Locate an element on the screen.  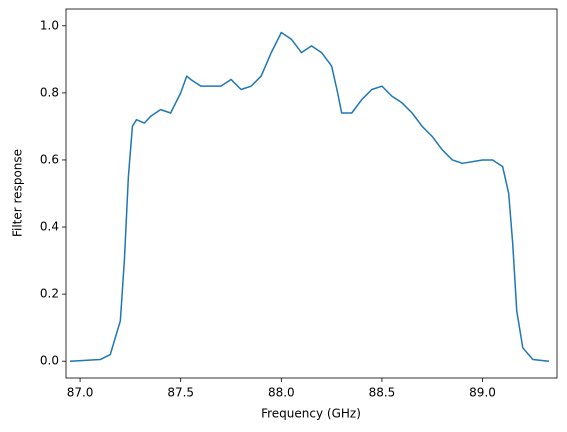
x-axis-label: Frequency (GHz) is located at coordinates (311, 414).